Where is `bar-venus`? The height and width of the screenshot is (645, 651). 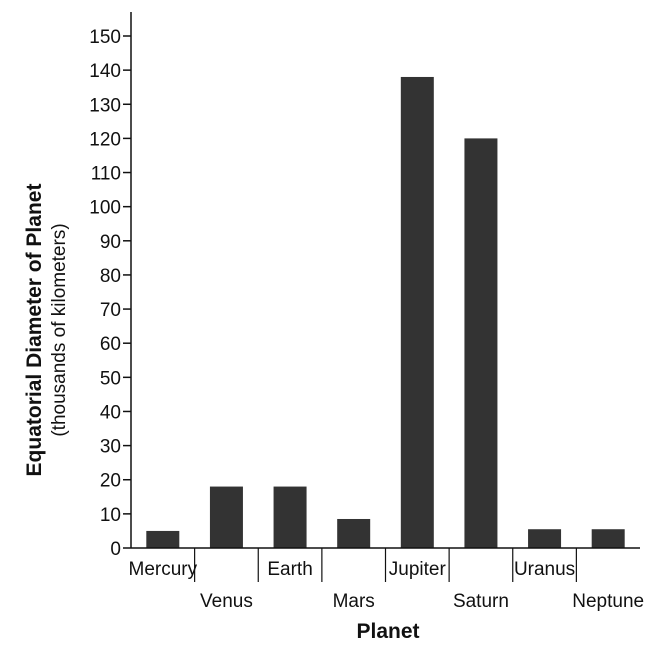
bar-venus is located at coordinates (226, 517).